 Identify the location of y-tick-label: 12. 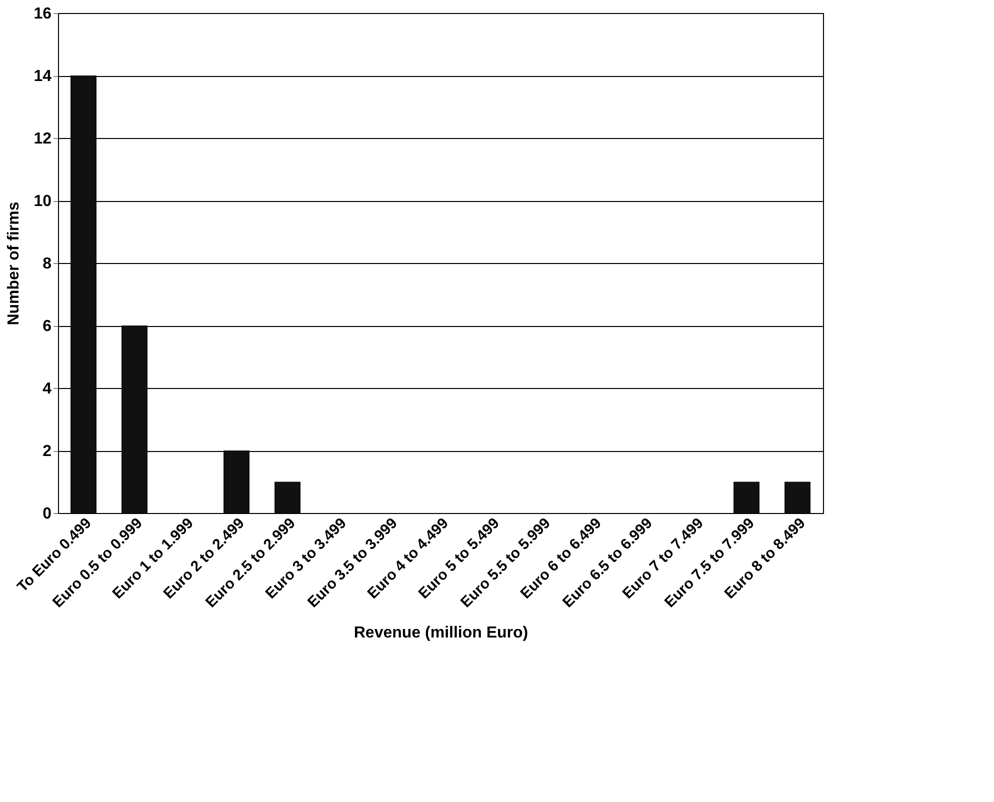
(43, 139).